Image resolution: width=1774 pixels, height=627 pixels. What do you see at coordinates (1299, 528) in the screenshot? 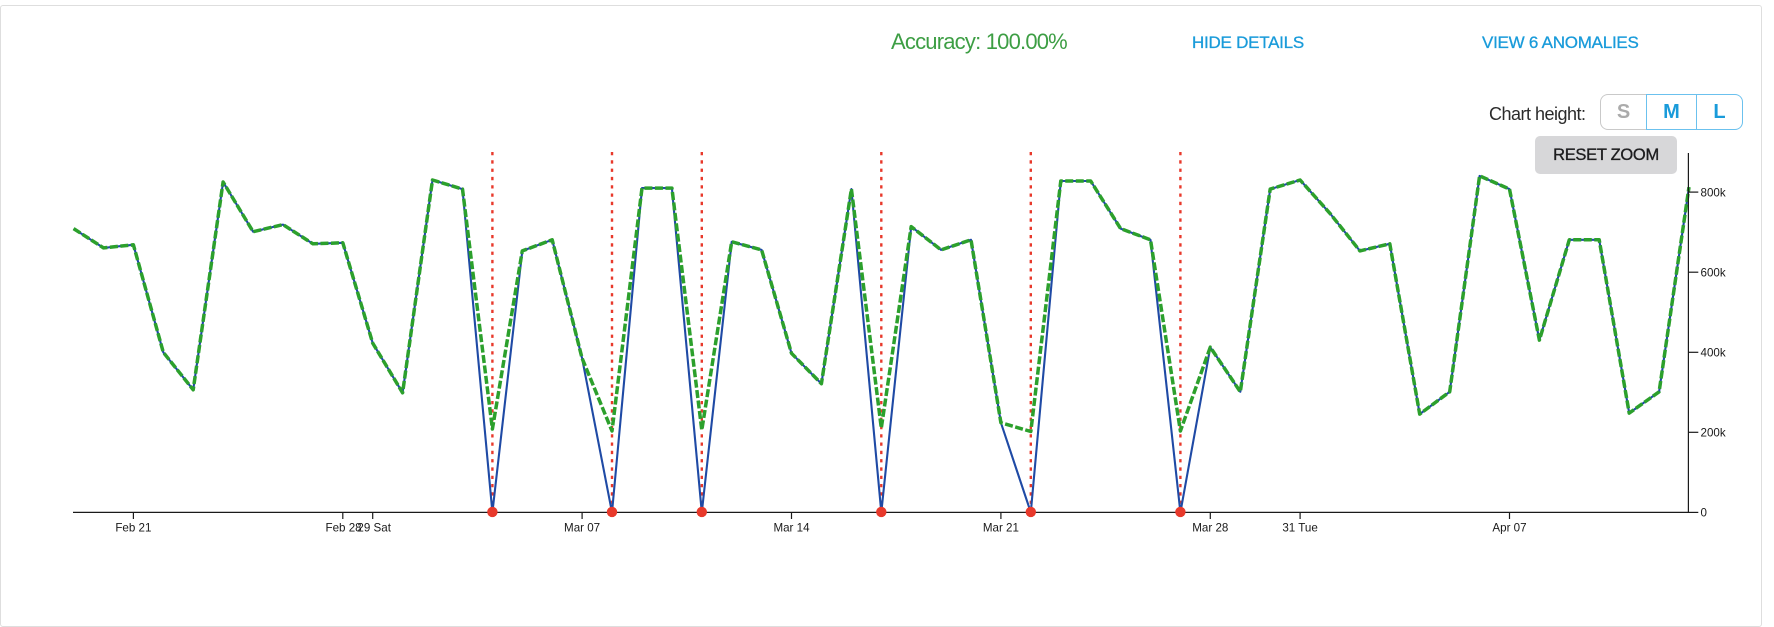
I see `svg-text: 31 Tue` at bounding box center [1299, 528].